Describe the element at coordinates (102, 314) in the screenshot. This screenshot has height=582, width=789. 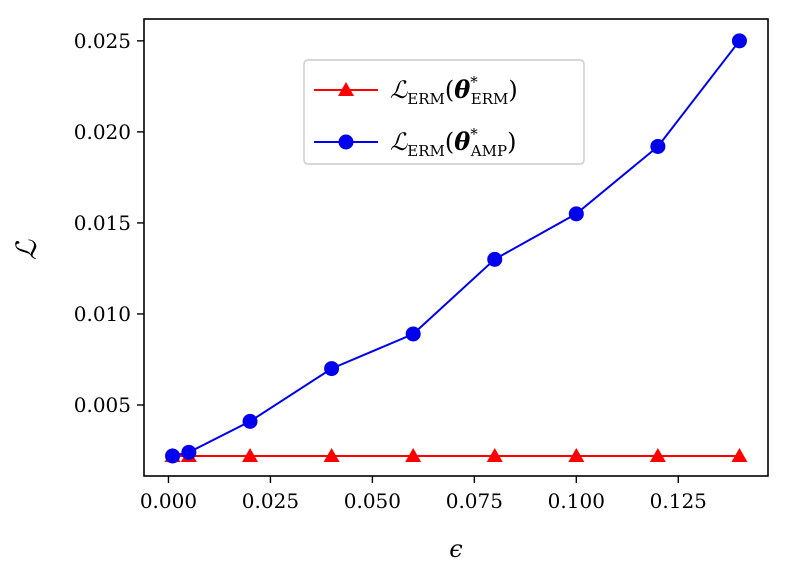
I see `y-tick-label: 0.010` at that location.